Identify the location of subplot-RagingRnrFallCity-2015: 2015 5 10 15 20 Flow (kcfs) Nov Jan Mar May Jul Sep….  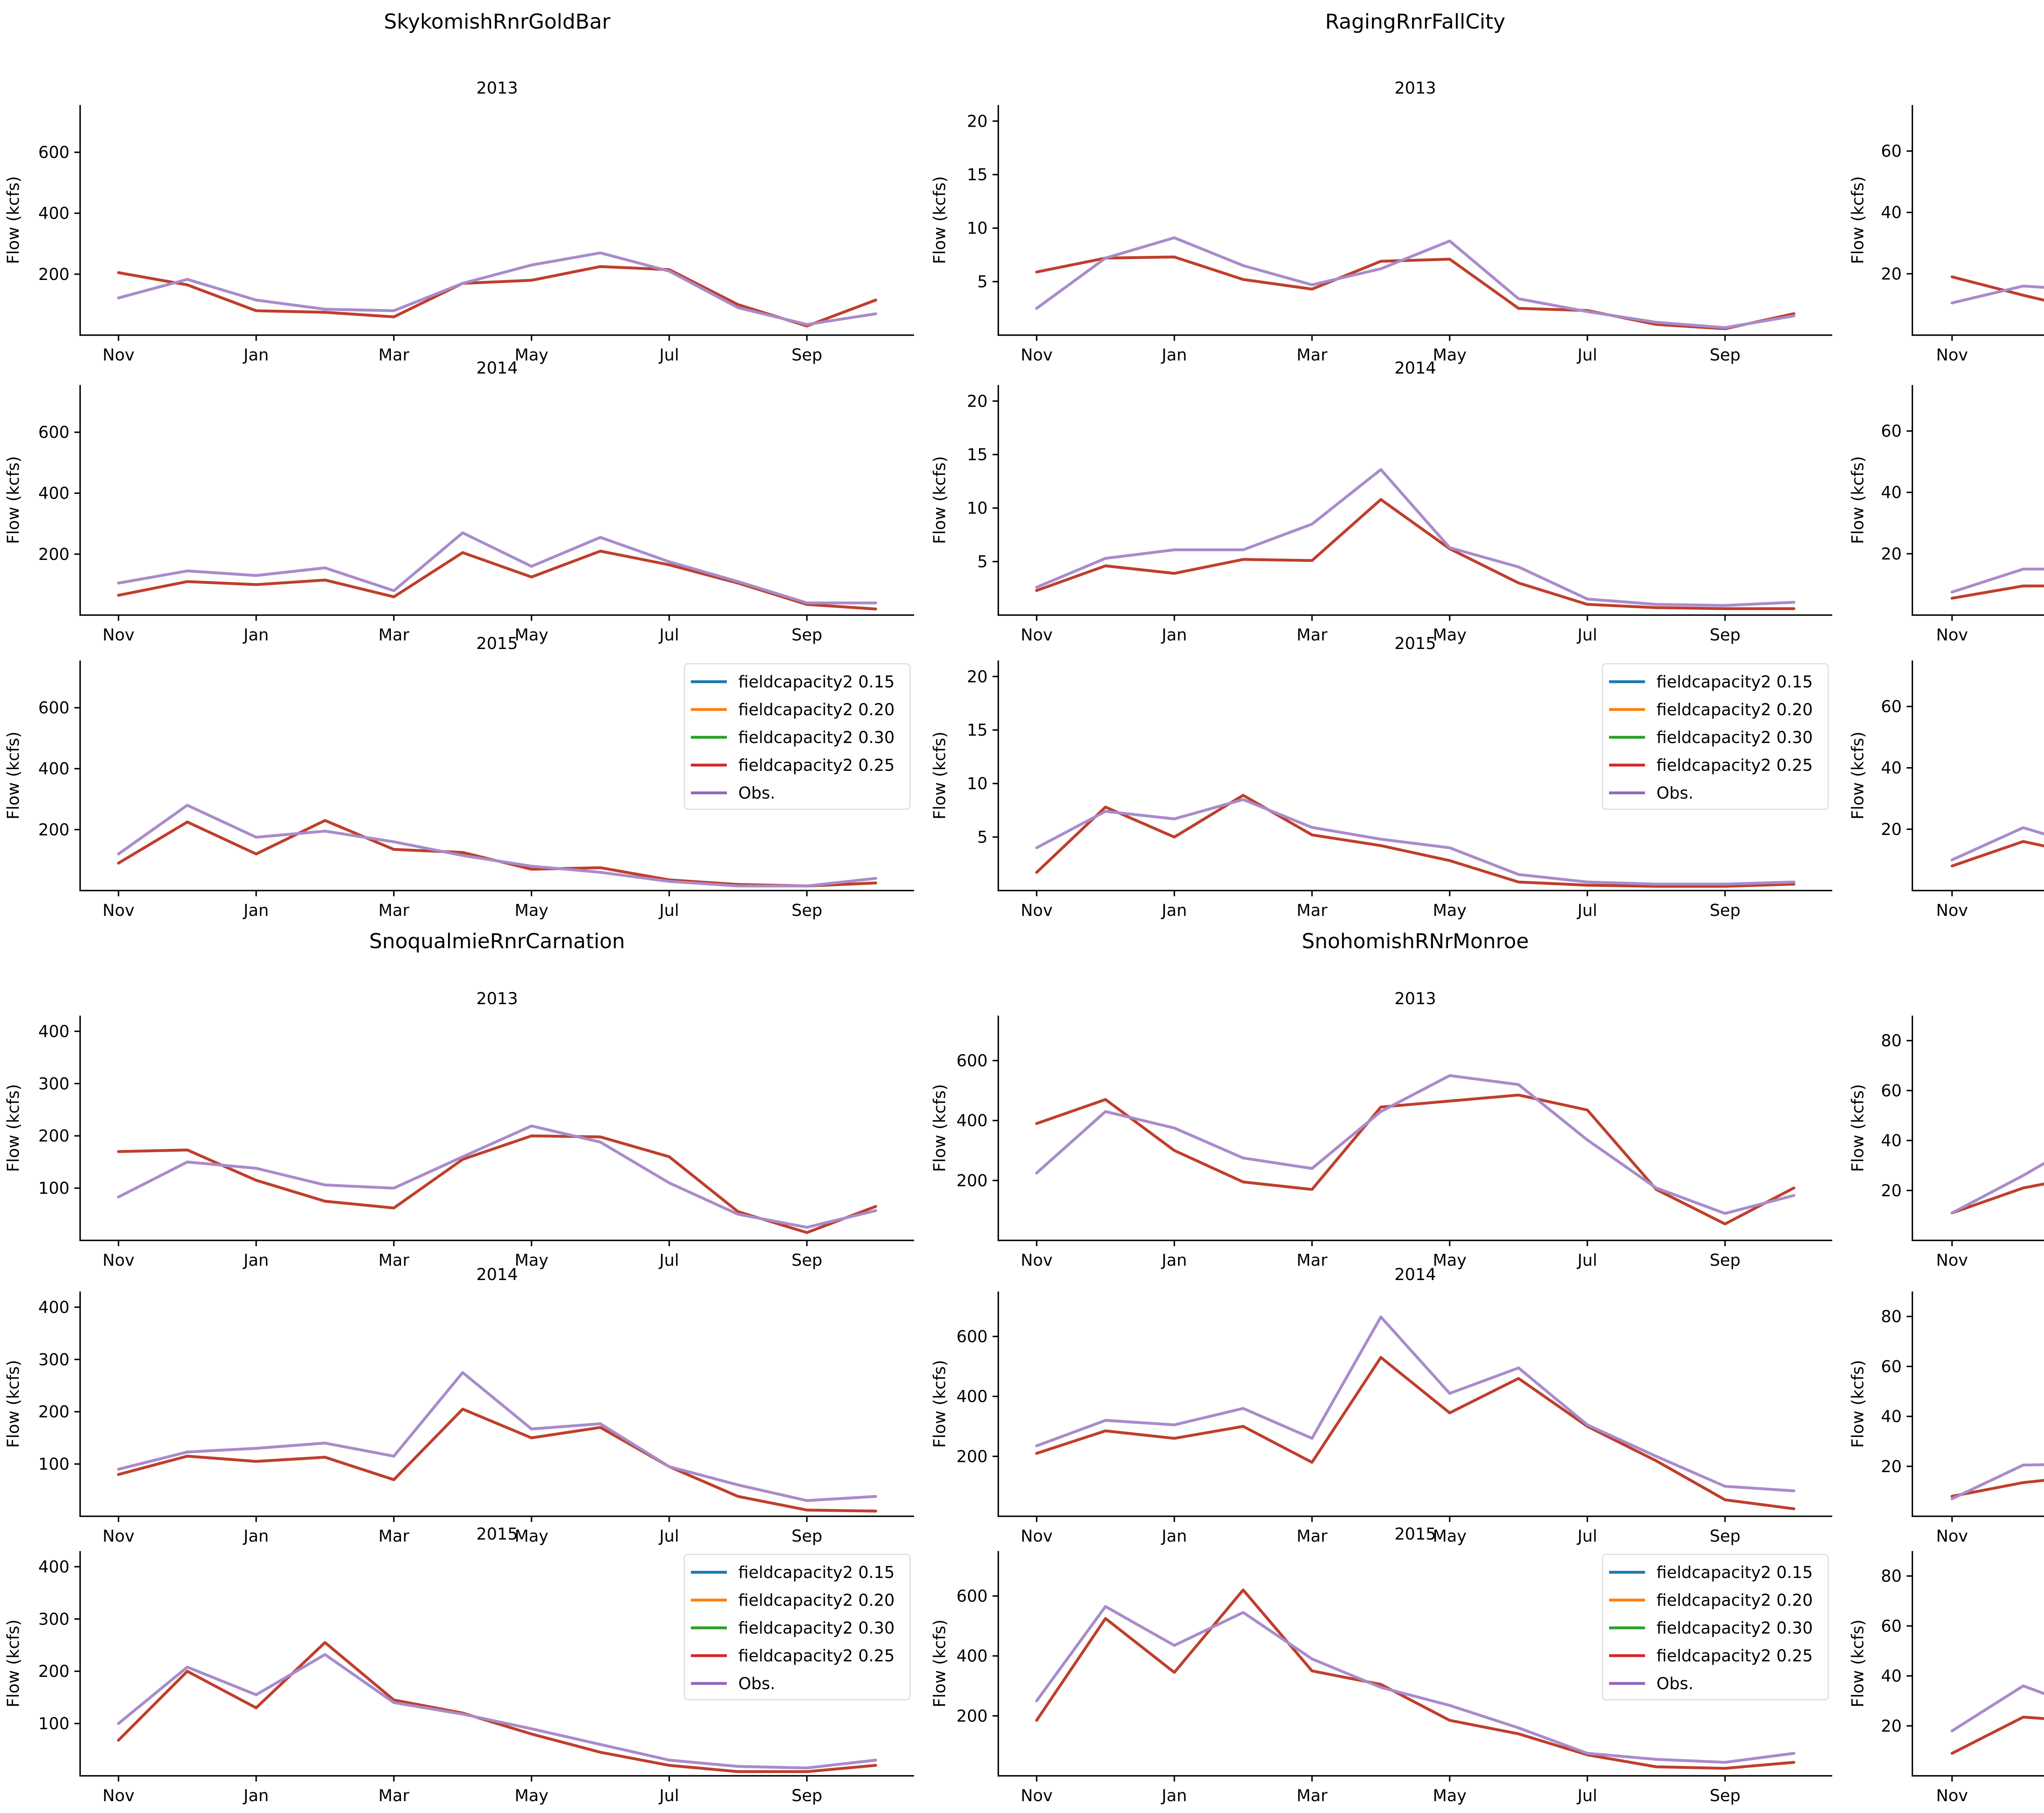
(1381, 777).